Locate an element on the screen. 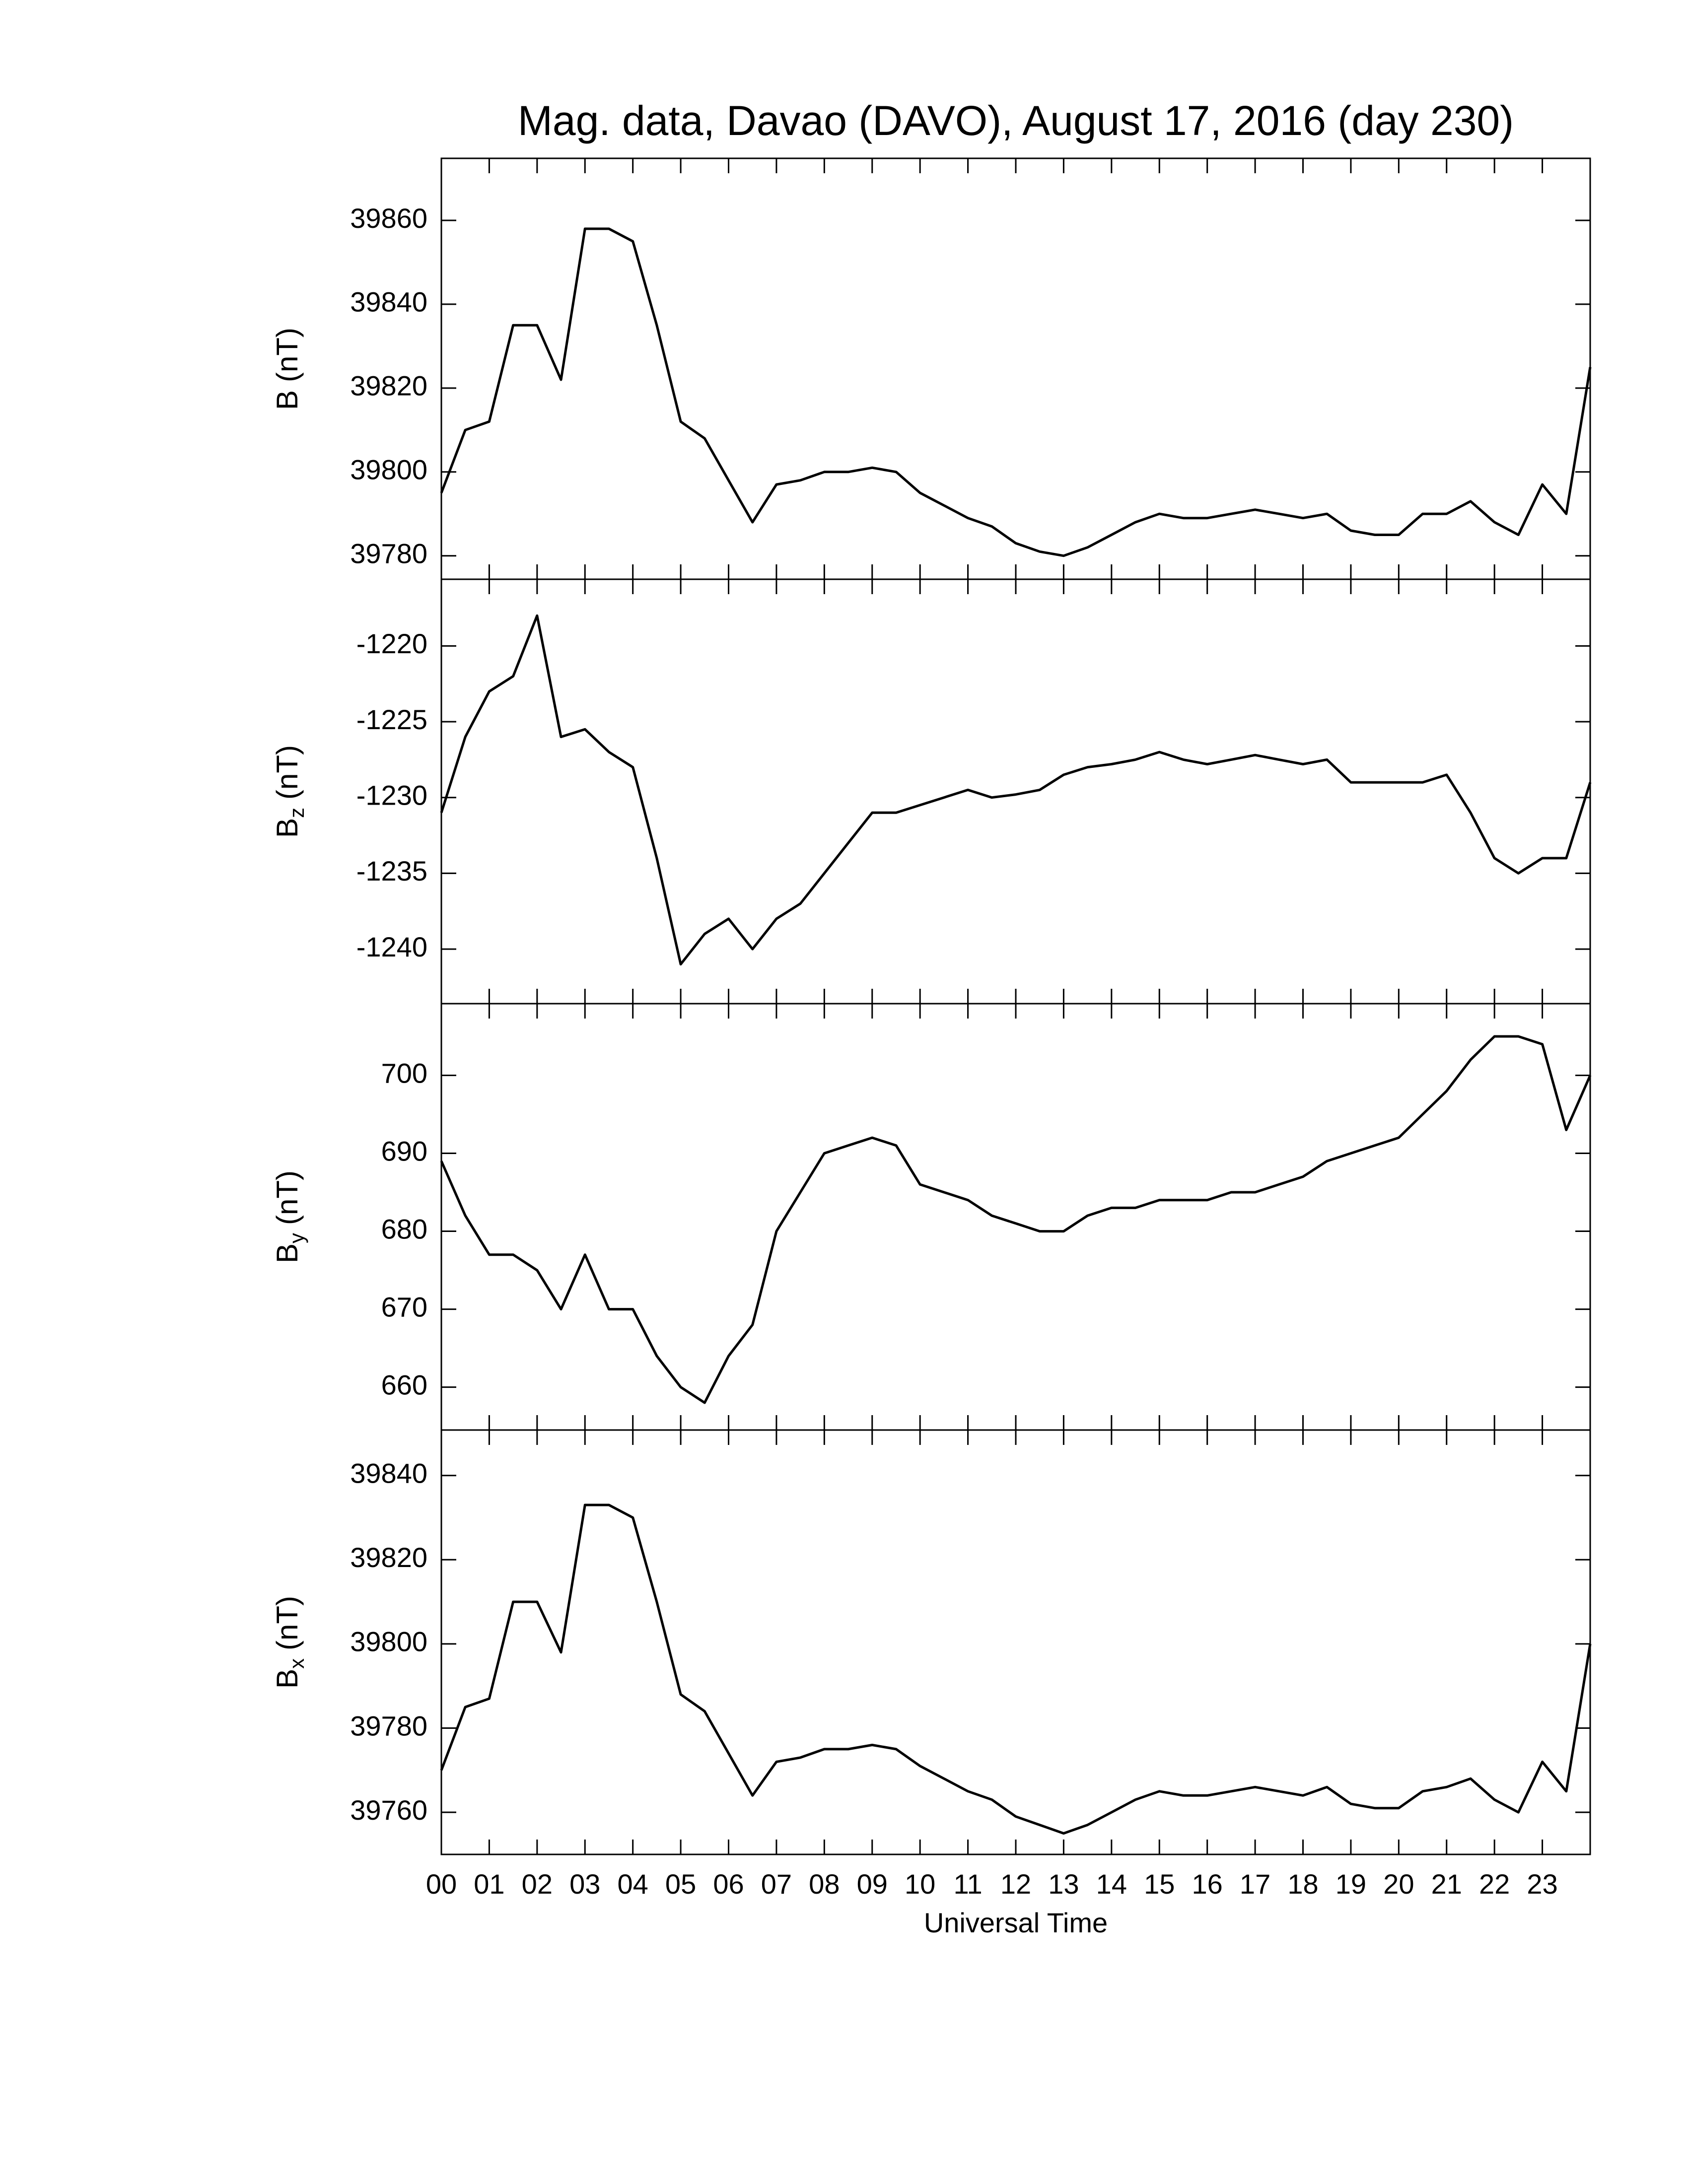 The width and height of the screenshot is (1688, 2184). x-tick-label: 03 is located at coordinates (584, 1884).